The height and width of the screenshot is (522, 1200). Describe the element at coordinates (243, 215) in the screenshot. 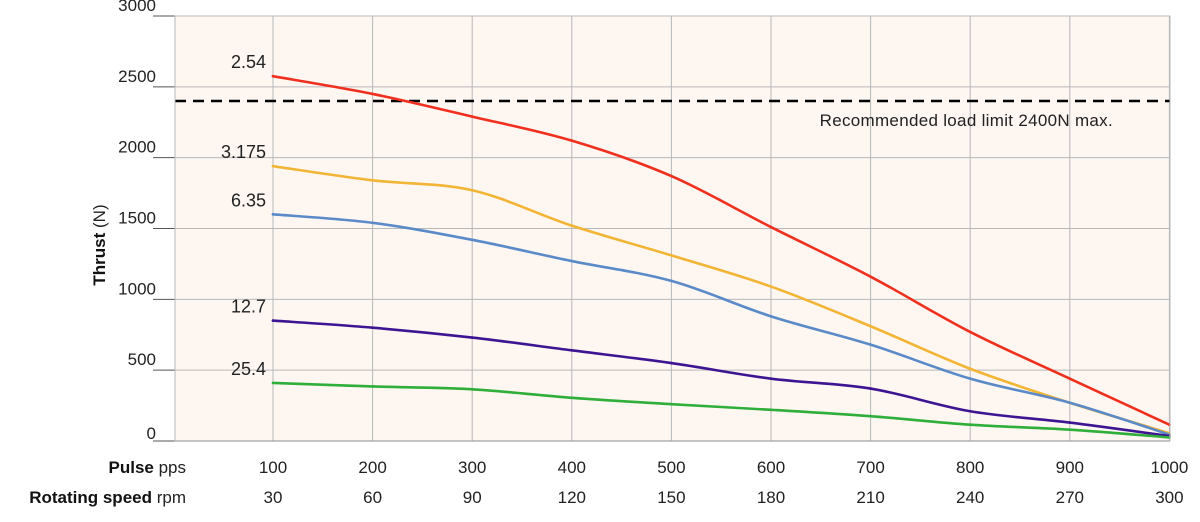

I see `series-labels: 2.54 3.175 6.35 12.7 25.4` at that location.